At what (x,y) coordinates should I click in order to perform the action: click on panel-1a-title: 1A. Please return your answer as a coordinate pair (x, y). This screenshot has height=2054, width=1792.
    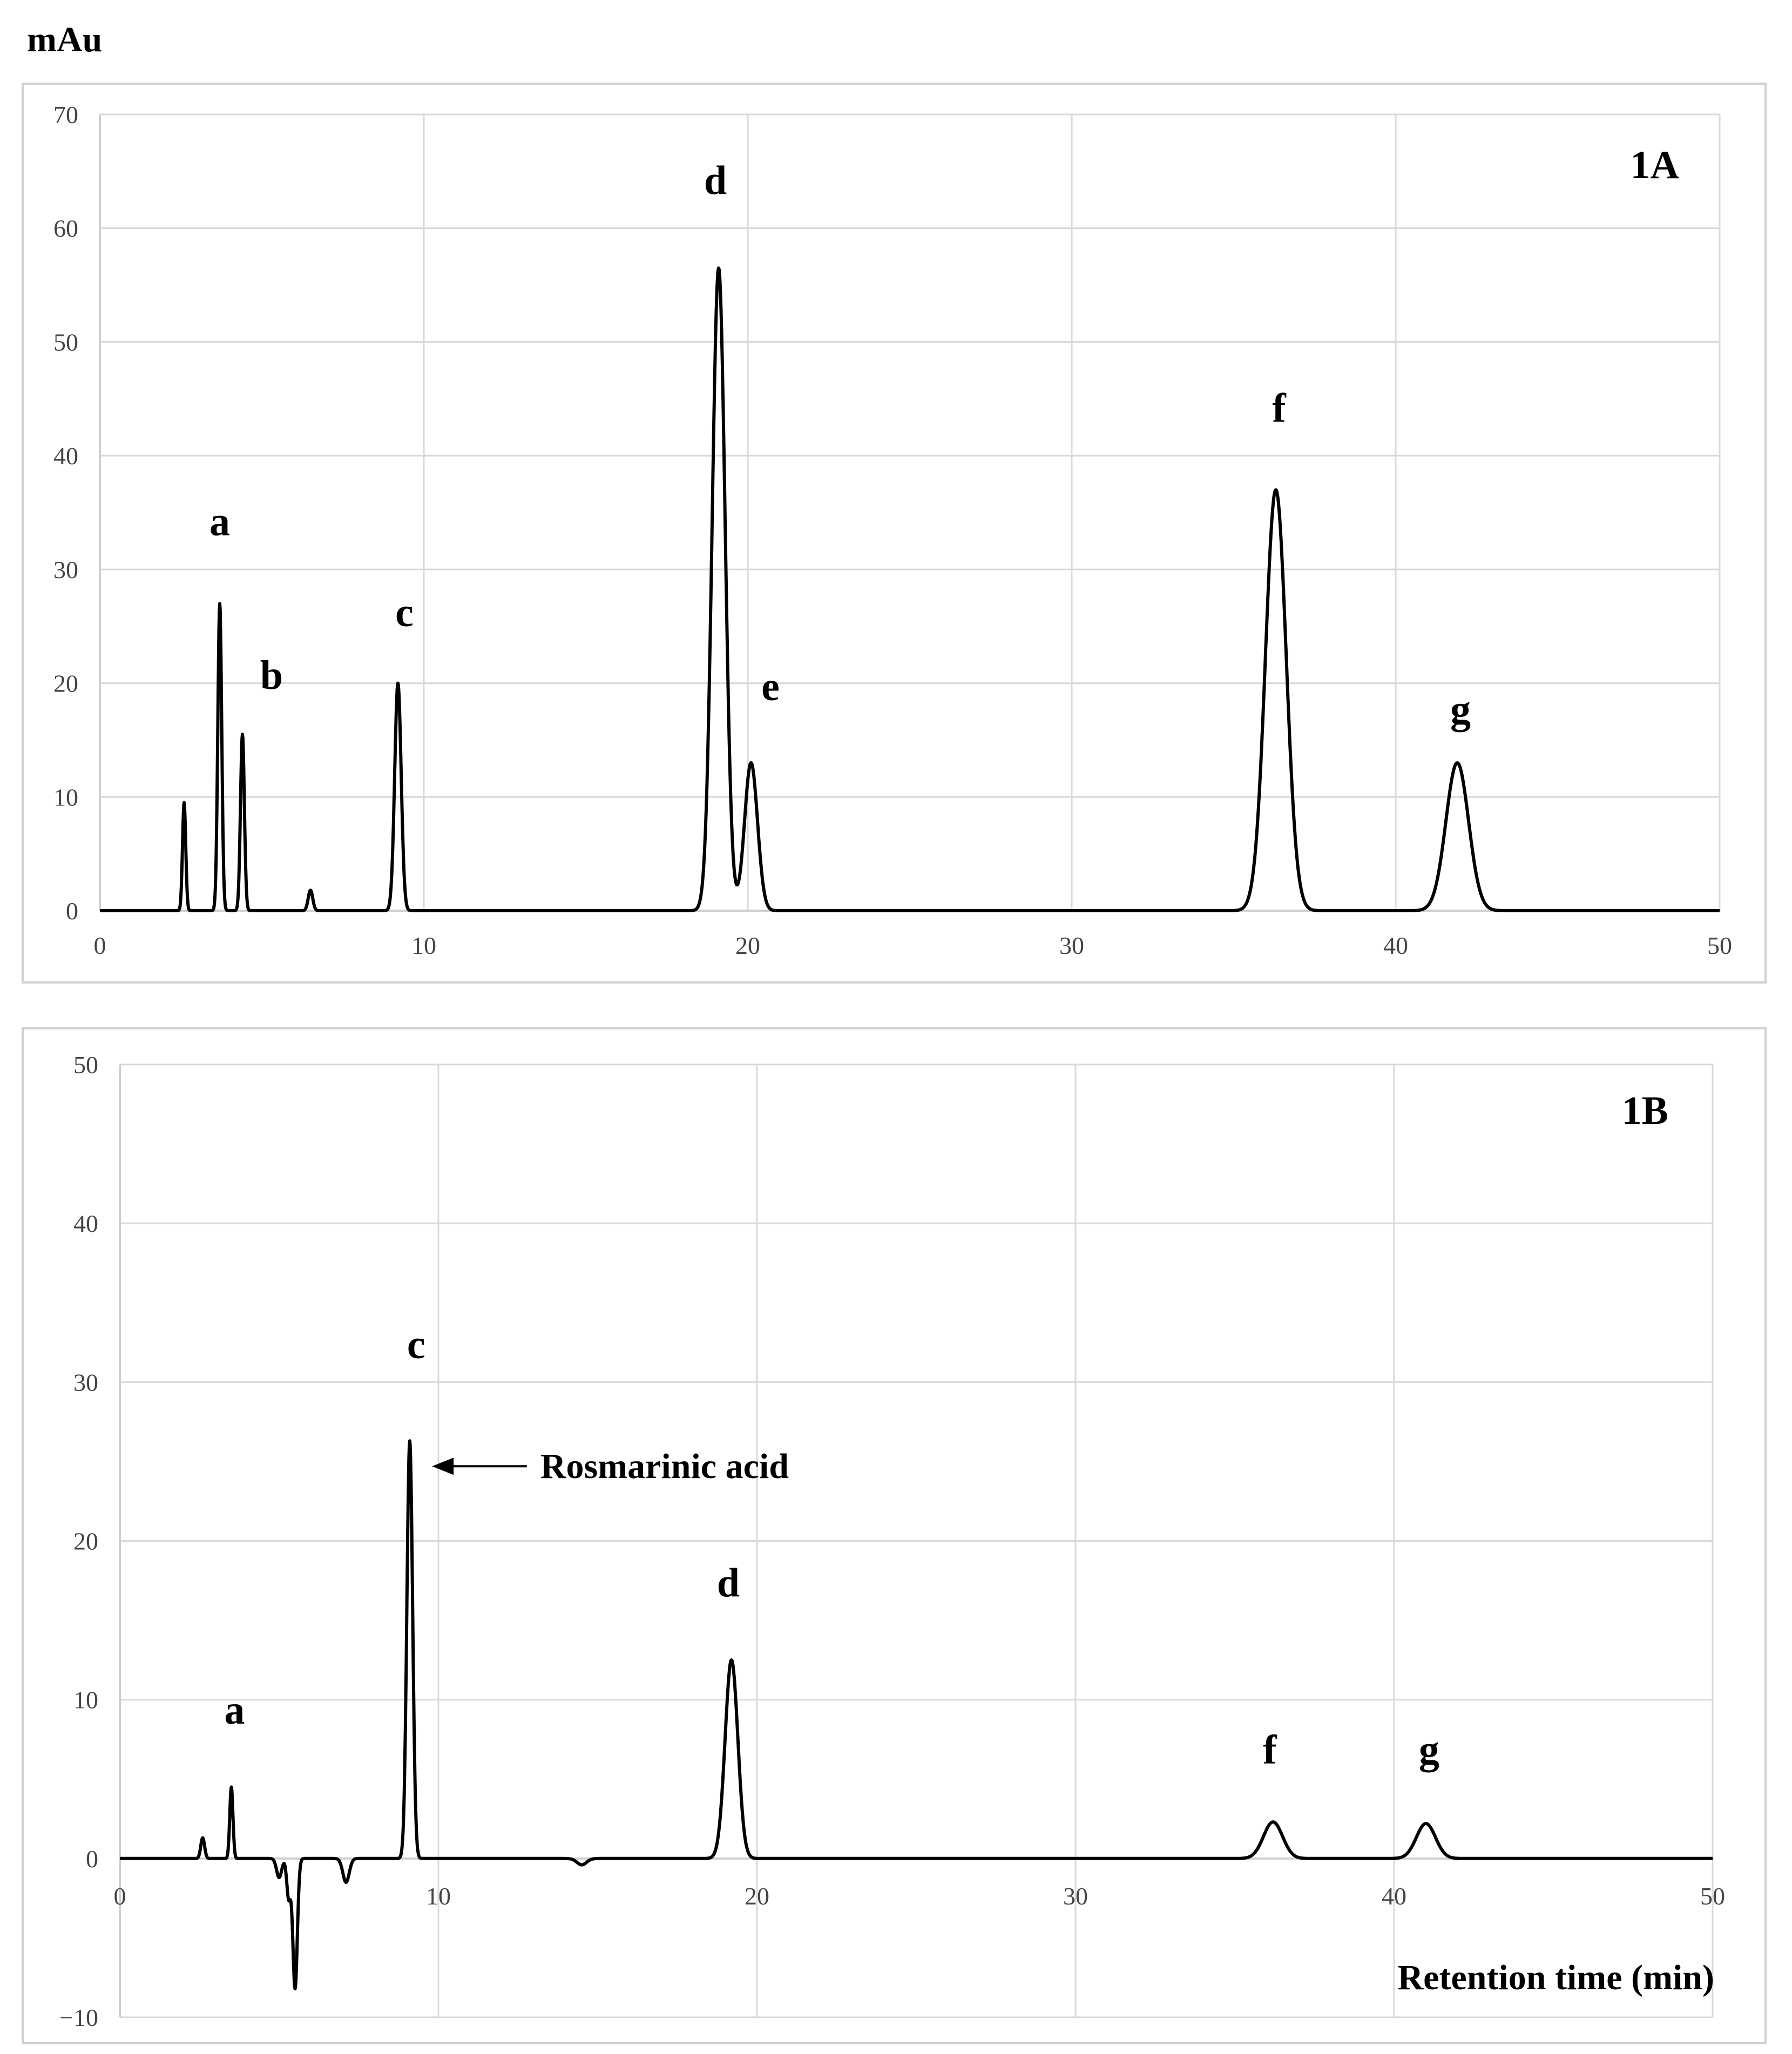
    Looking at the image, I should click on (1655, 165).